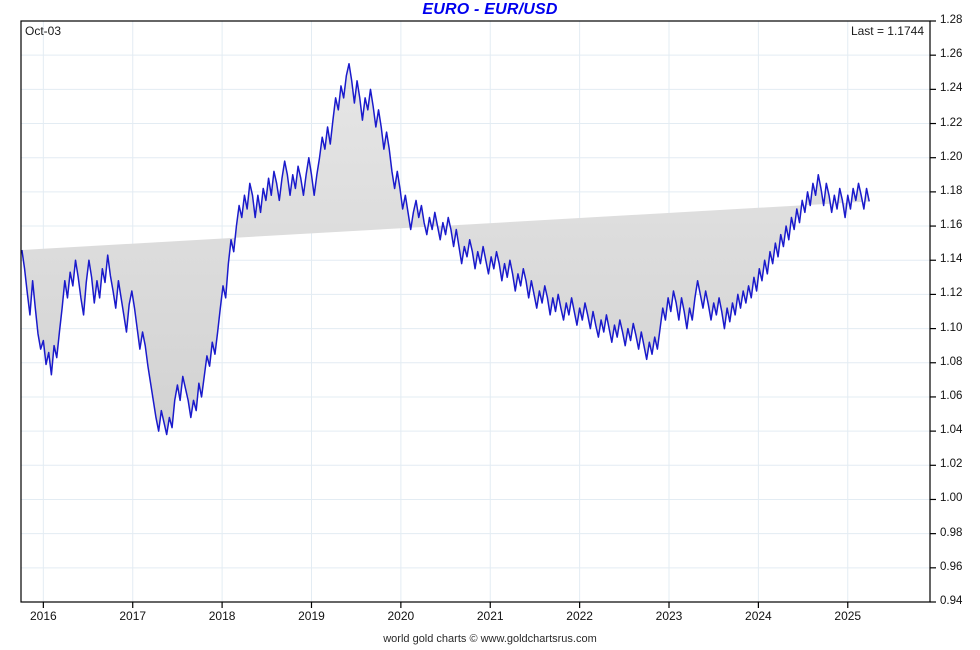 Image resolution: width=980 pixels, height=650 pixels. Describe the element at coordinates (43, 31) in the screenshot. I see `chart-date-label: Oct-03` at that location.